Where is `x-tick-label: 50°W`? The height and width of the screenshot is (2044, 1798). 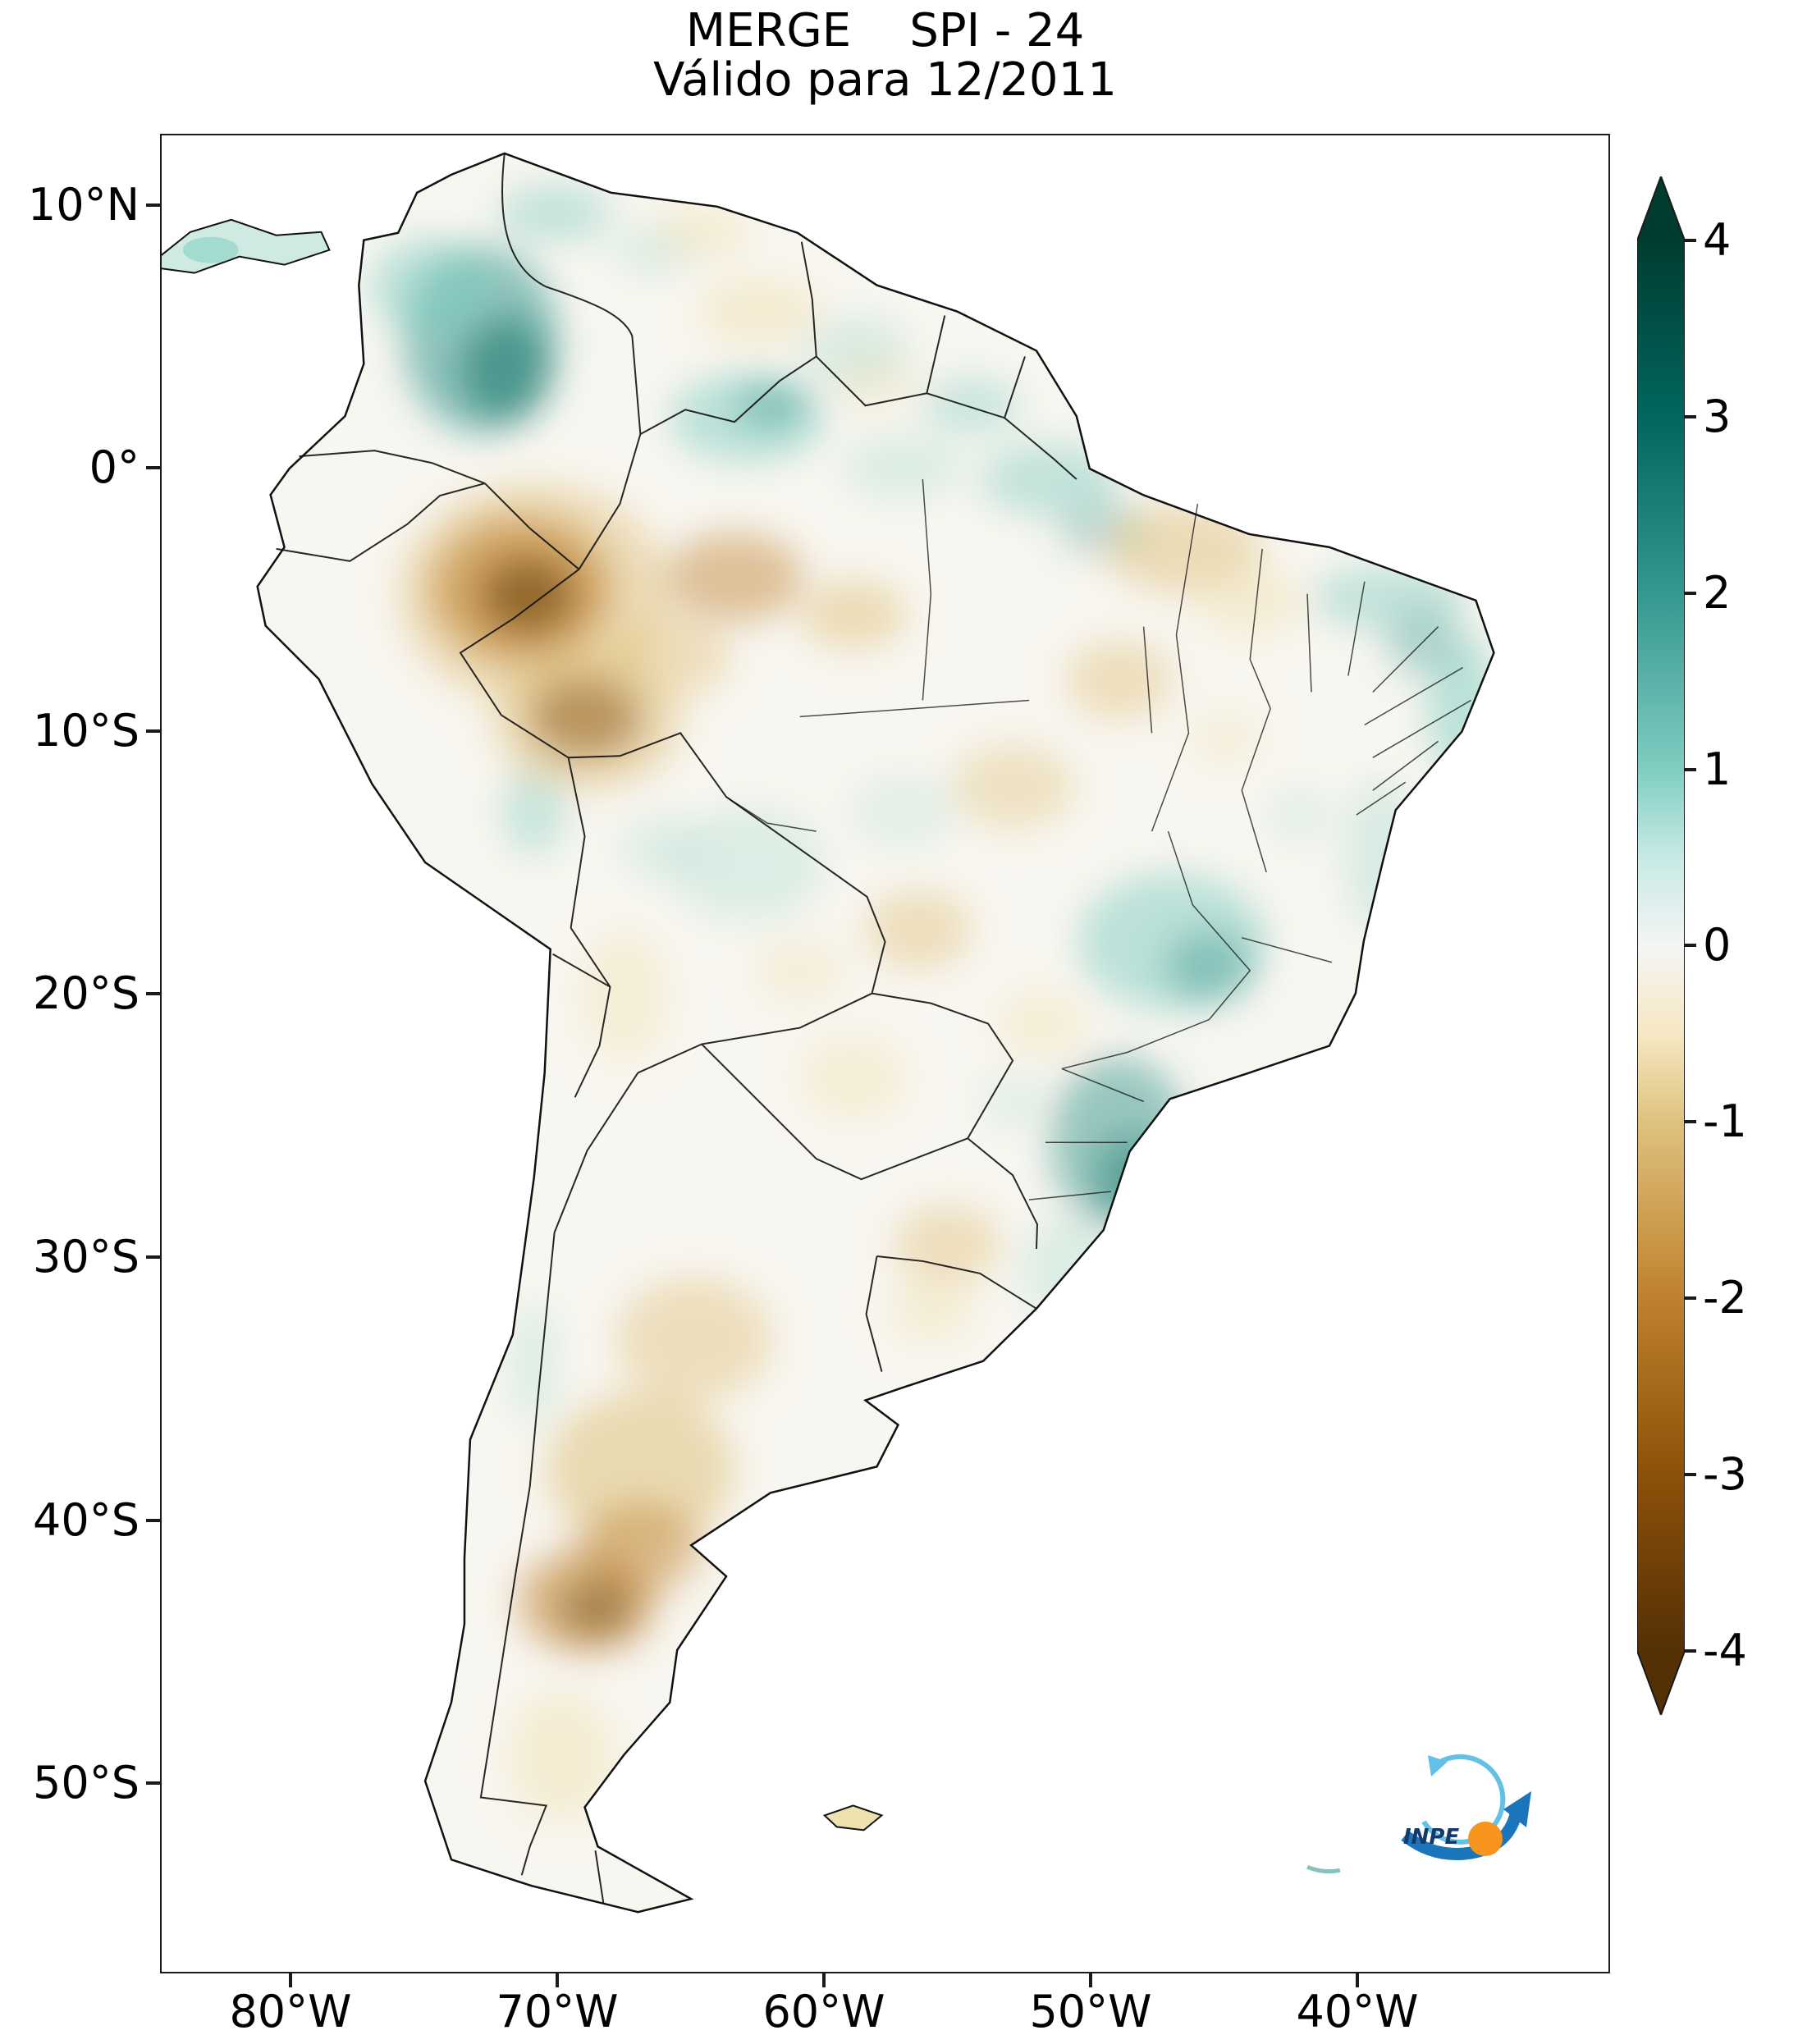 x-tick-label: 50°W is located at coordinates (1090, 2012).